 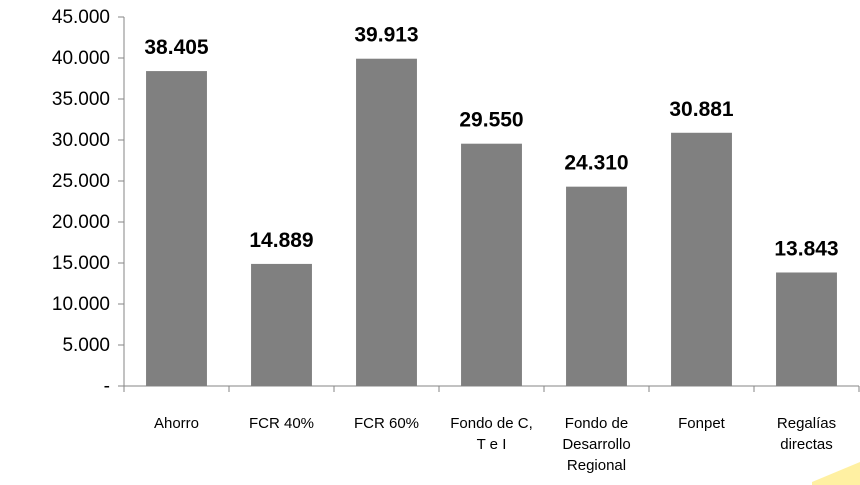 What do you see at coordinates (86, 345) in the screenshot?
I see `y-tick-label: 5.000` at bounding box center [86, 345].